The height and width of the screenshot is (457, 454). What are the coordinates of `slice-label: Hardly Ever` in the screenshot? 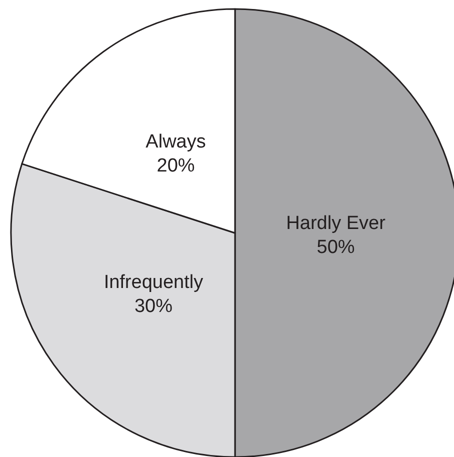 It's located at (336, 223).